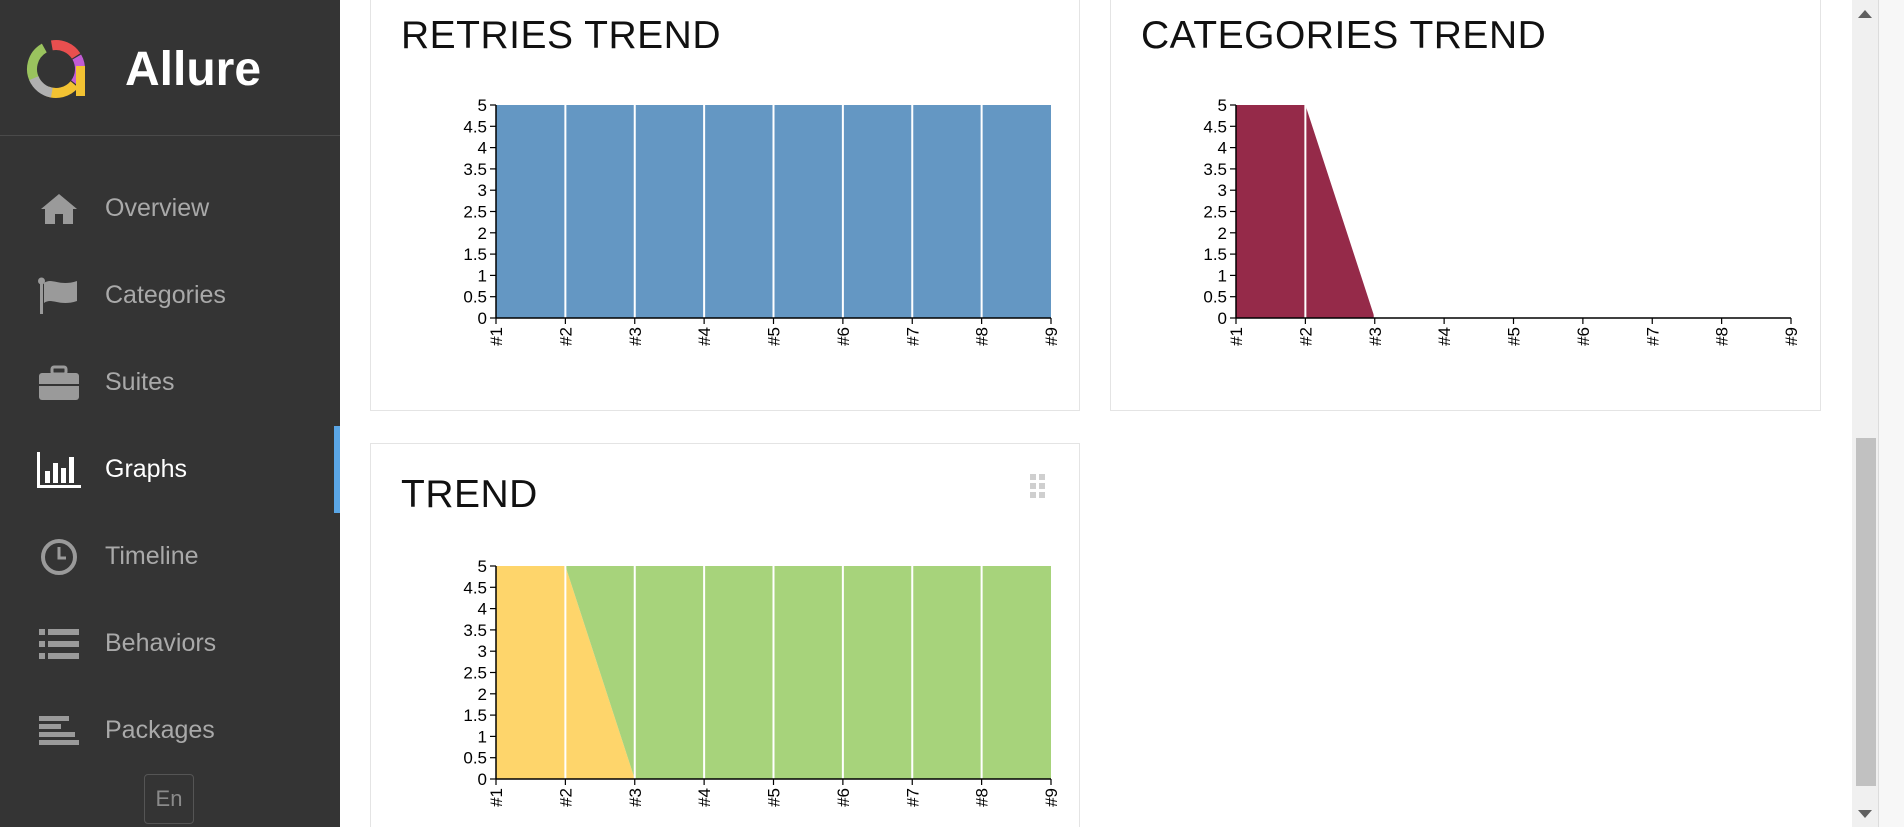 The height and width of the screenshot is (828, 1904). I want to click on trend-chart: 0 0.5 1 1.5 2 2.5 3 3.5 4 4.5 5 #1 #2 #3 #4 #5 #6 #7 #8 #9, so click(762, 682).